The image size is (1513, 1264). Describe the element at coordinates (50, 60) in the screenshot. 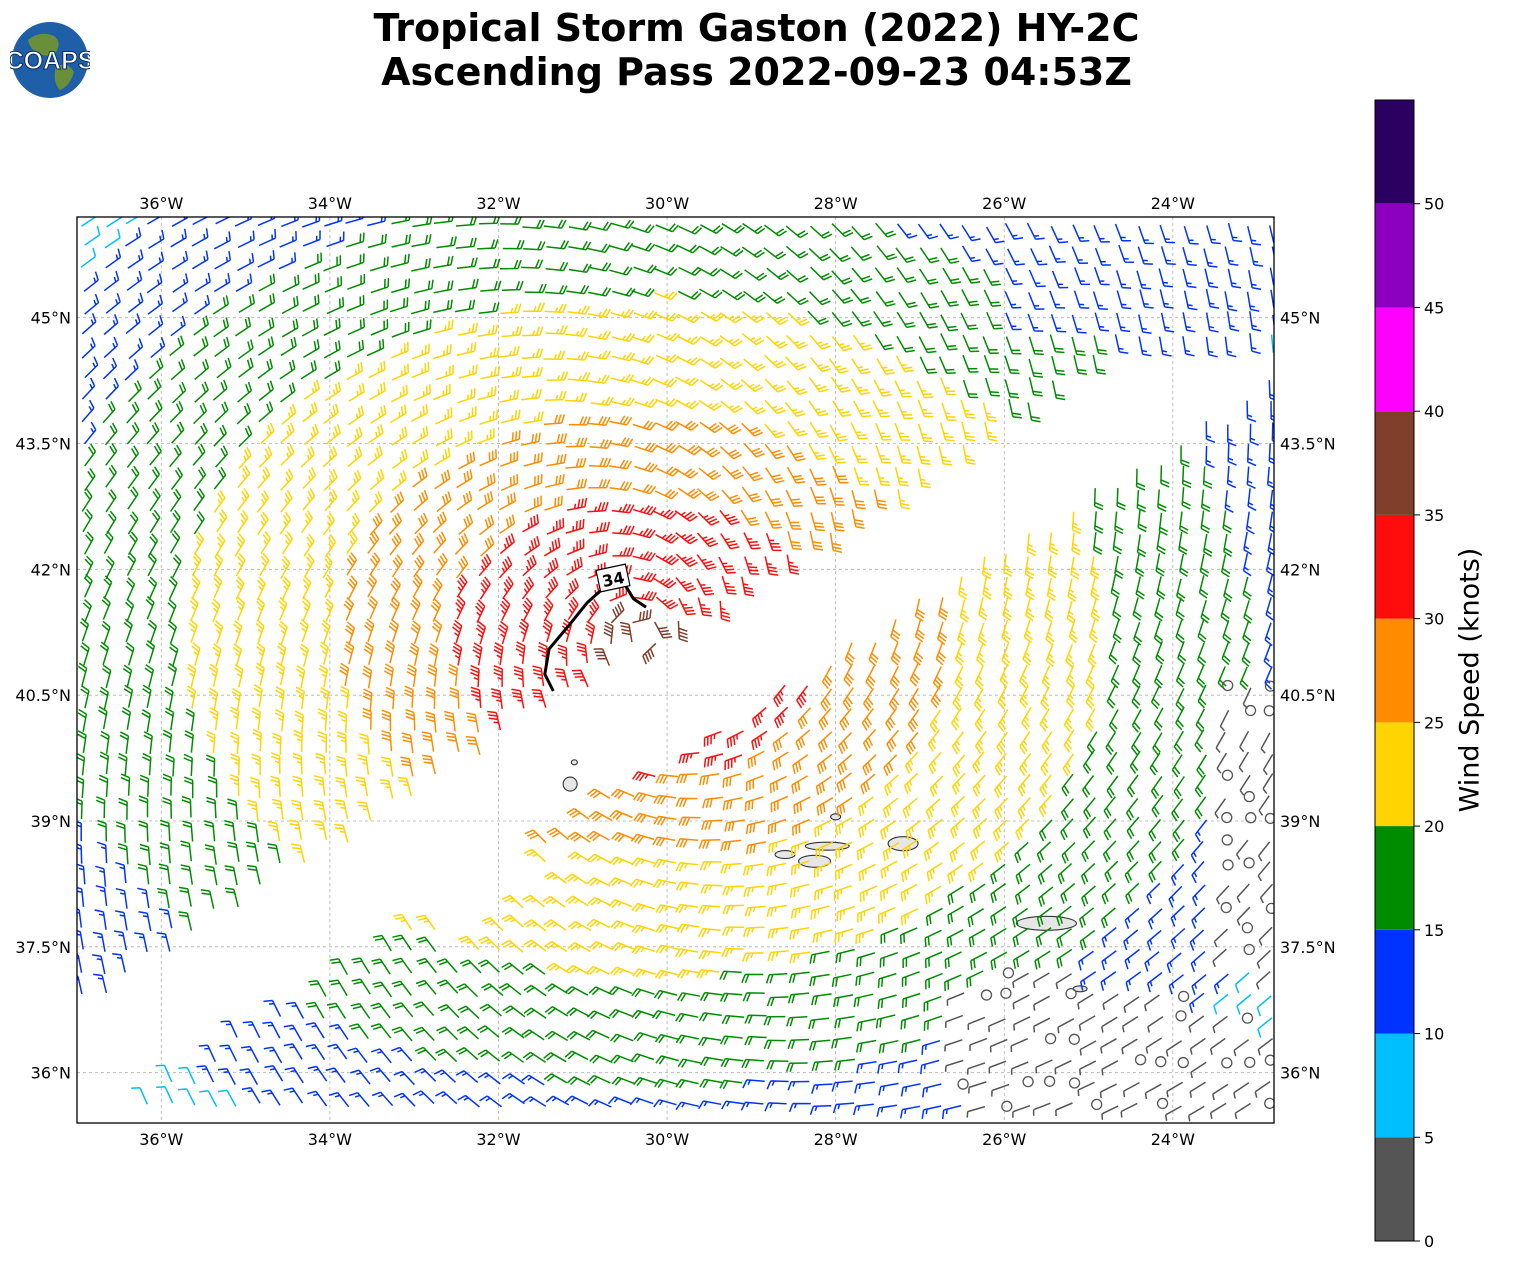

I see `globe-logo-icon: COAPS` at that location.